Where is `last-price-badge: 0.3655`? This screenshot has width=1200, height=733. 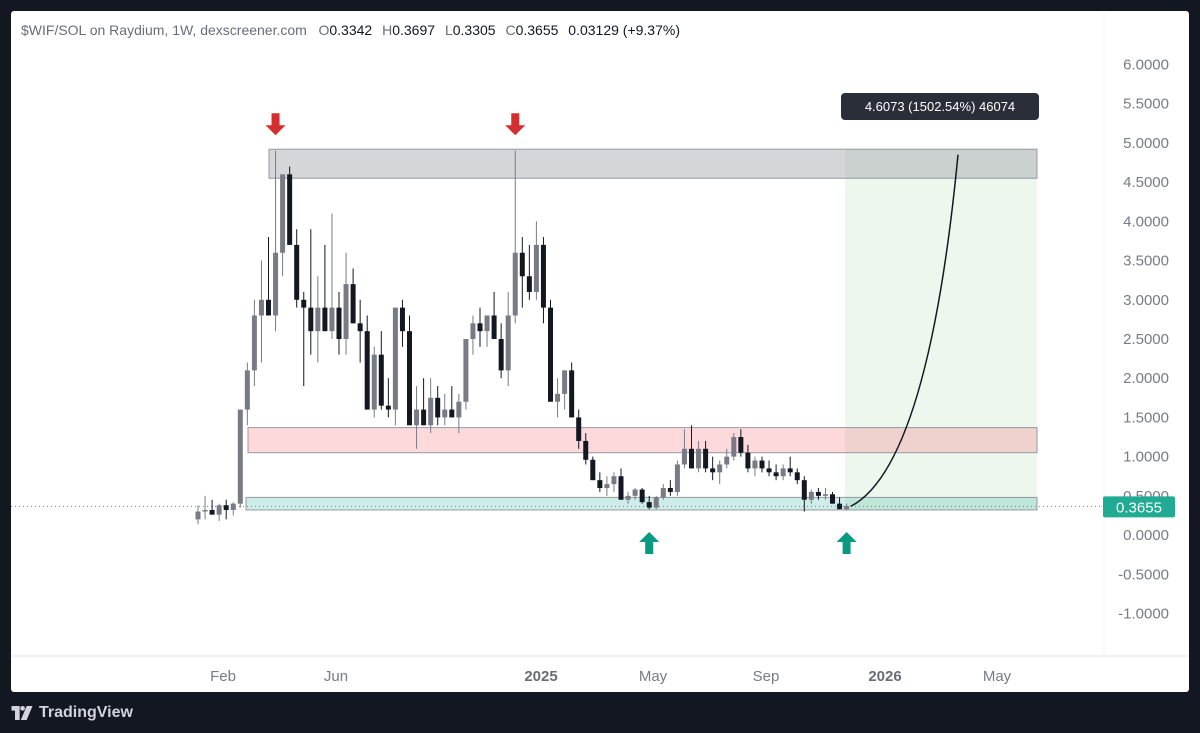
last-price-badge: 0.3655 is located at coordinates (1139, 507).